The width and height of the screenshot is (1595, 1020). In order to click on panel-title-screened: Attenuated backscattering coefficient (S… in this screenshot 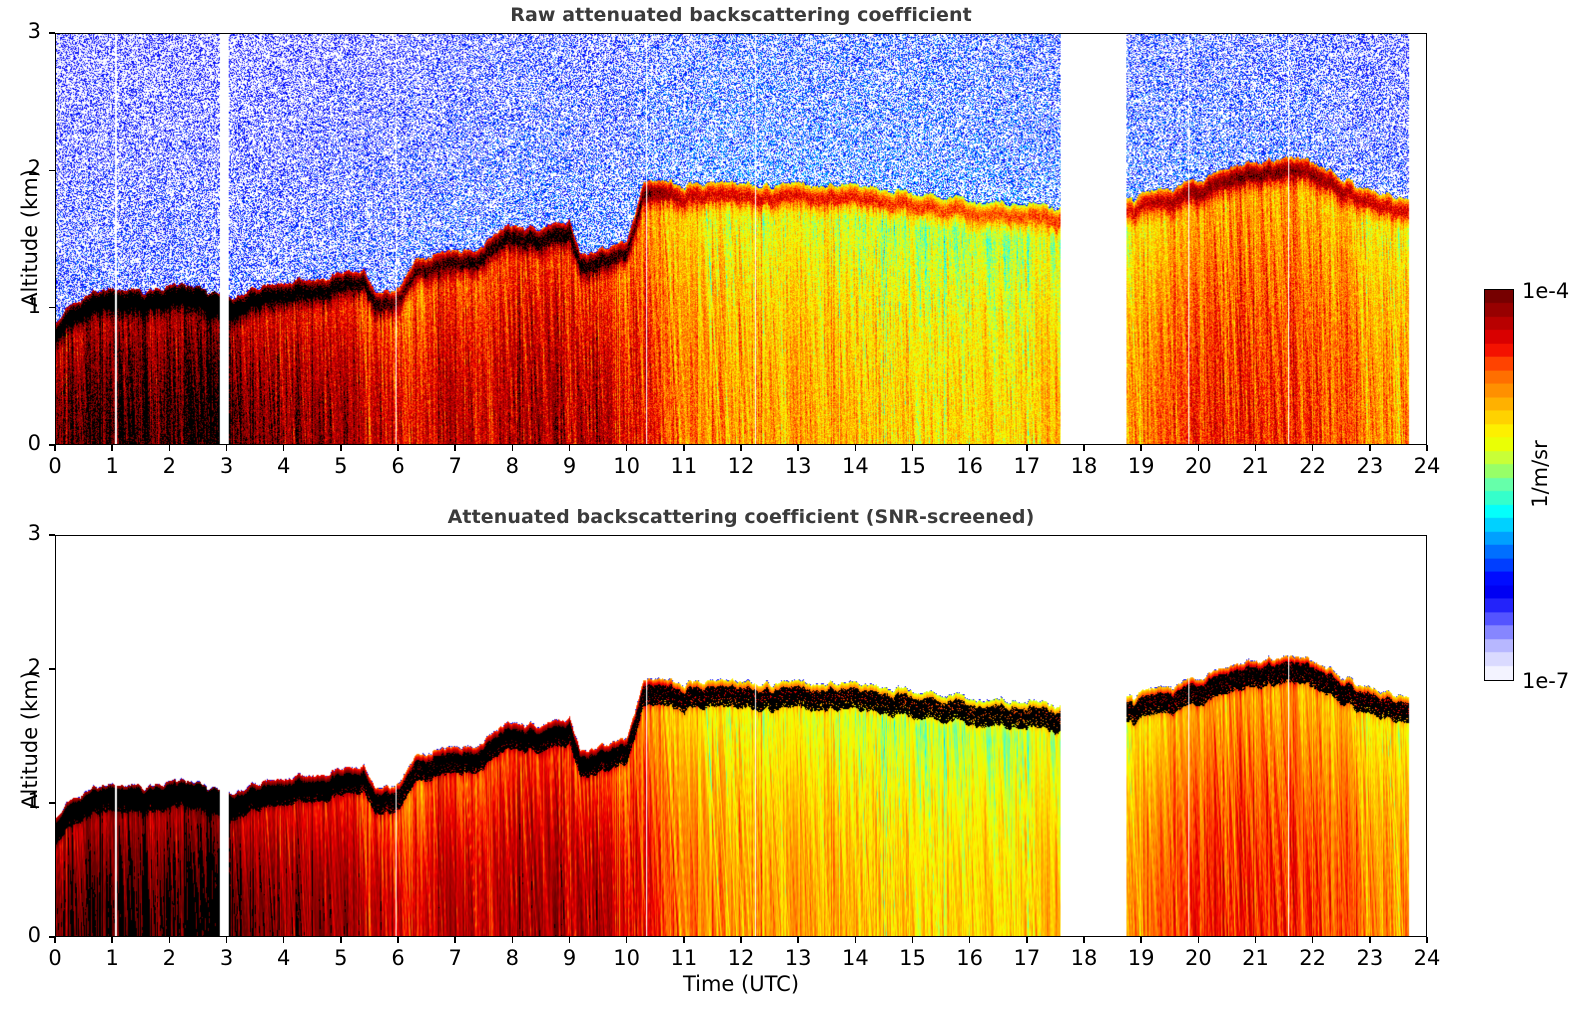, I will do `click(741, 517)`.